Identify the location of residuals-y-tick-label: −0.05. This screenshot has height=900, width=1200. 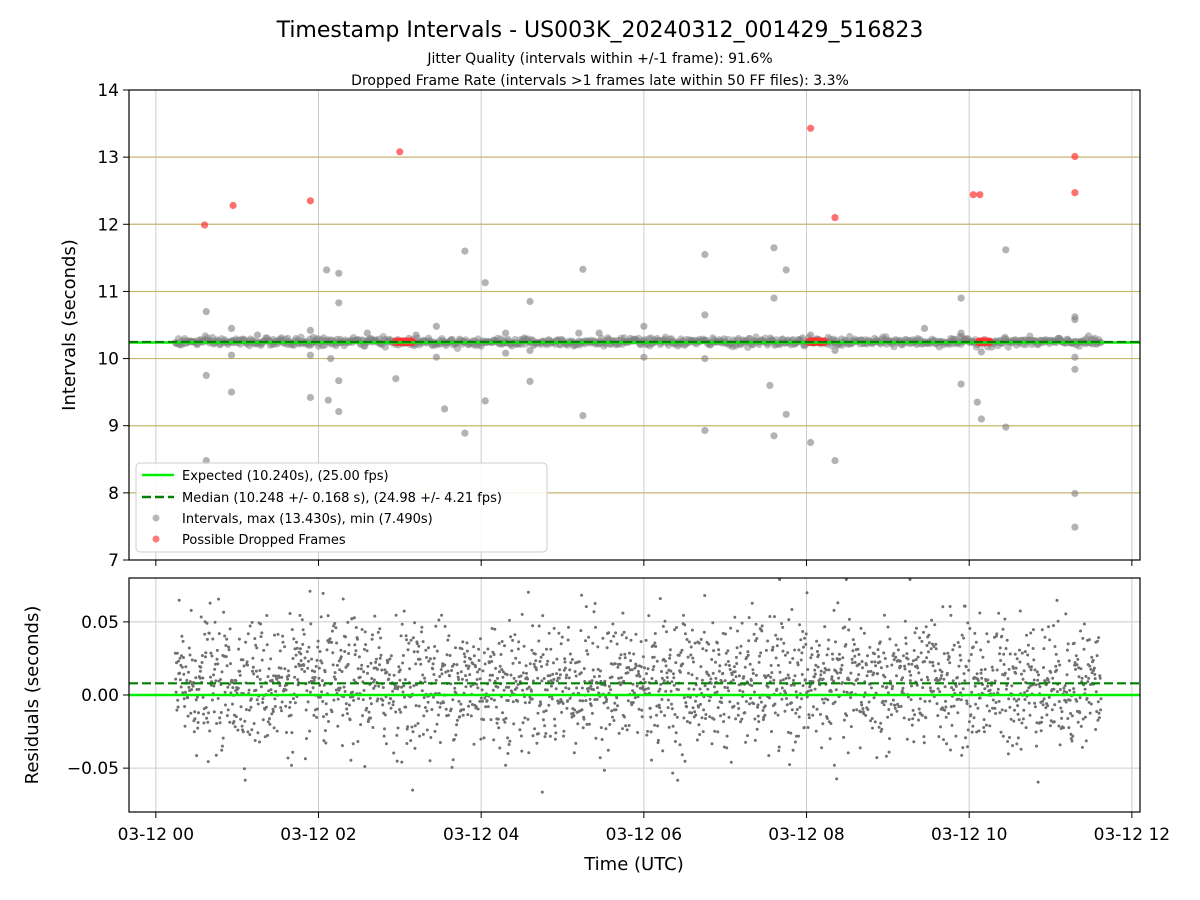
(93, 769).